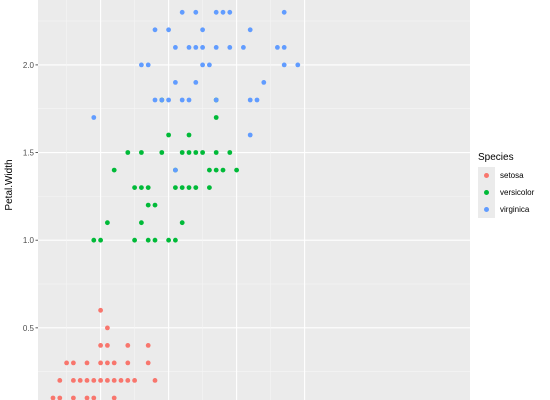  What do you see at coordinates (517, 192) in the screenshot?
I see `legend-label-versicolor: versicolor` at bounding box center [517, 192].